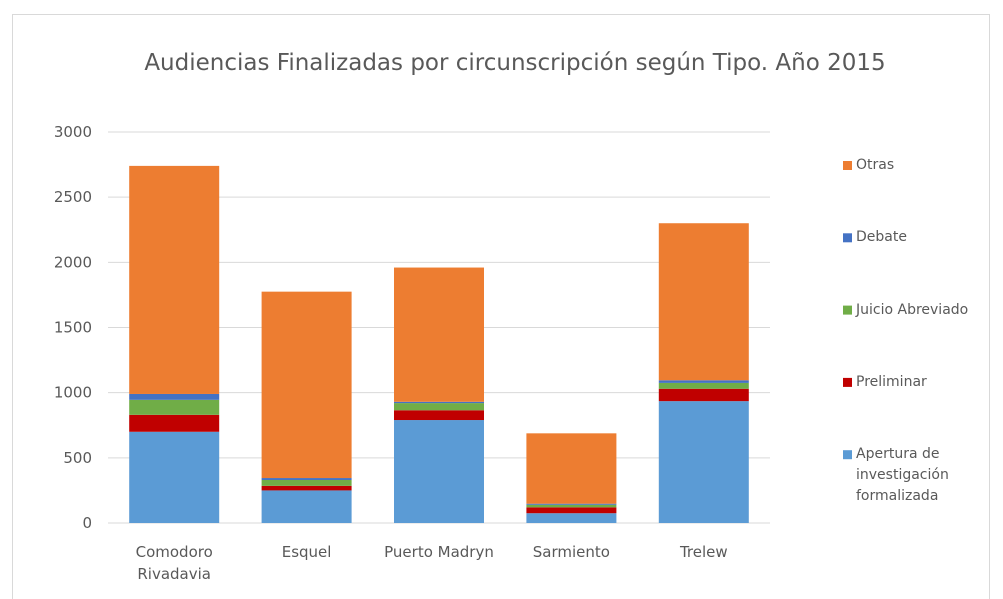 This screenshot has height=599, width=1003. Describe the element at coordinates (87, 523) in the screenshot. I see `y-tick-label: 0` at that location.